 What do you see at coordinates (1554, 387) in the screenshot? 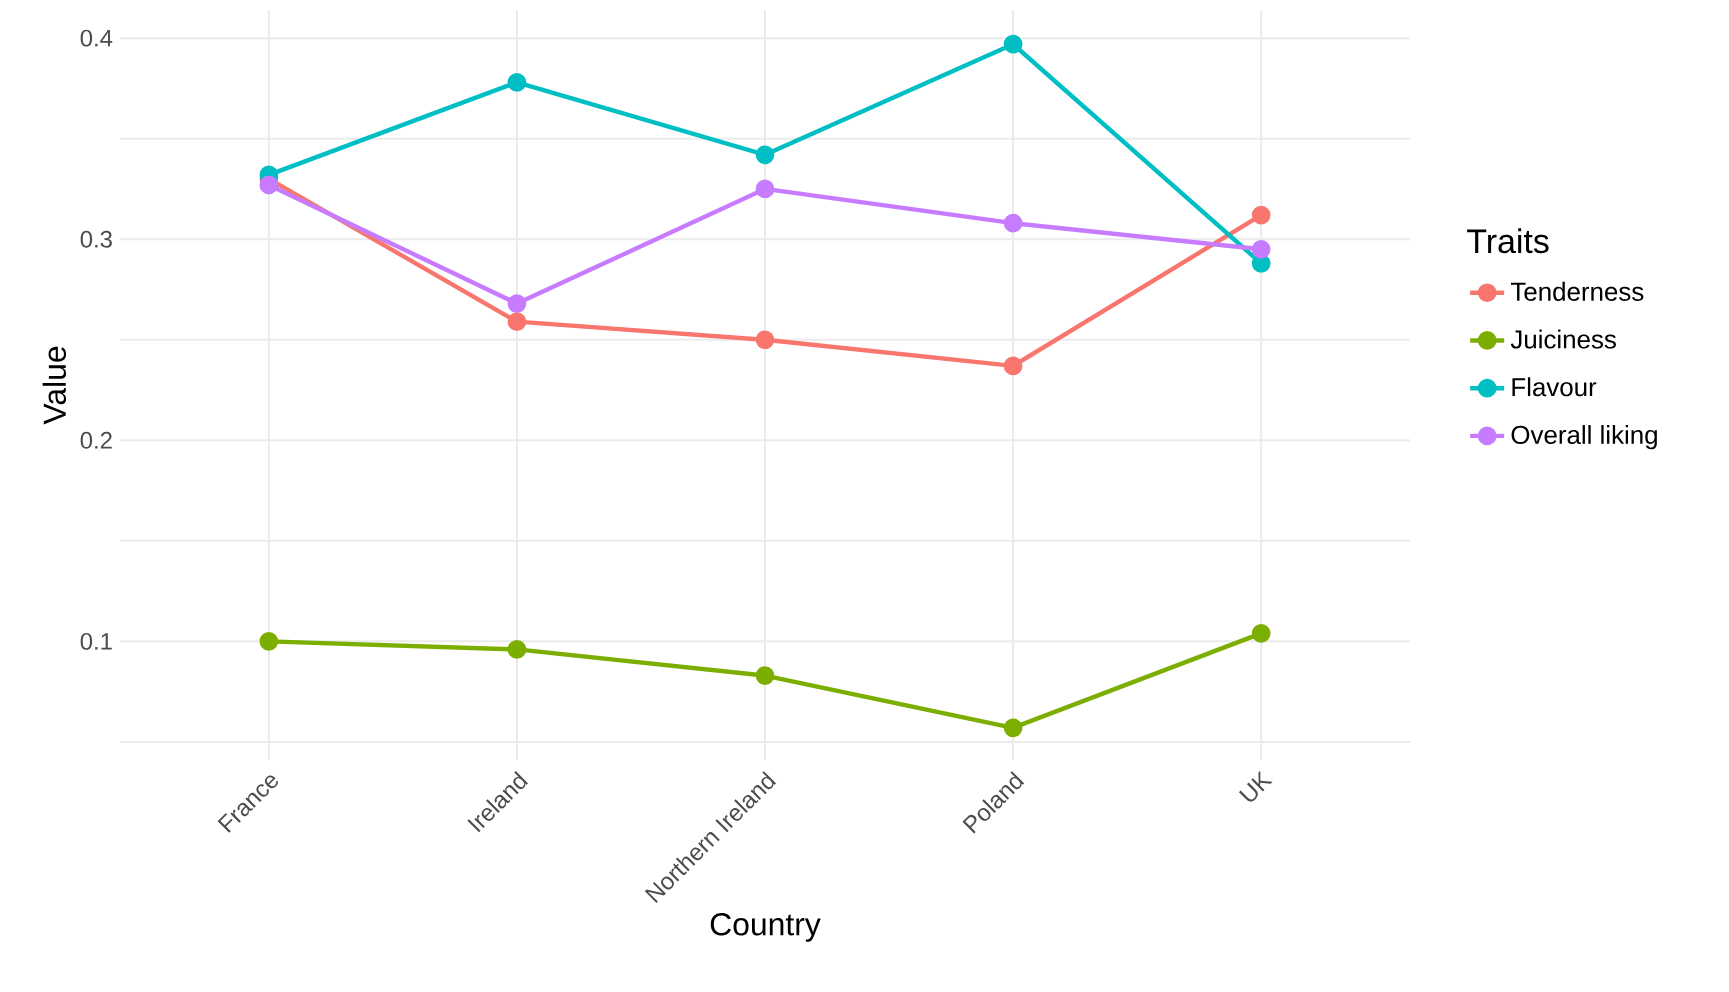
I see `legend-label: Flavour` at bounding box center [1554, 387].